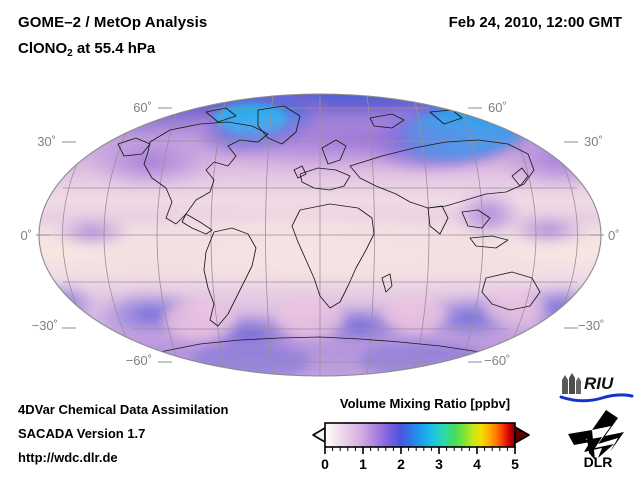 This screenshot has width=640, height=480. What do you see at coordinates (522, 435) in the screenshot?
I see `colorbar-extend-high` at bounding box center [522, 435].